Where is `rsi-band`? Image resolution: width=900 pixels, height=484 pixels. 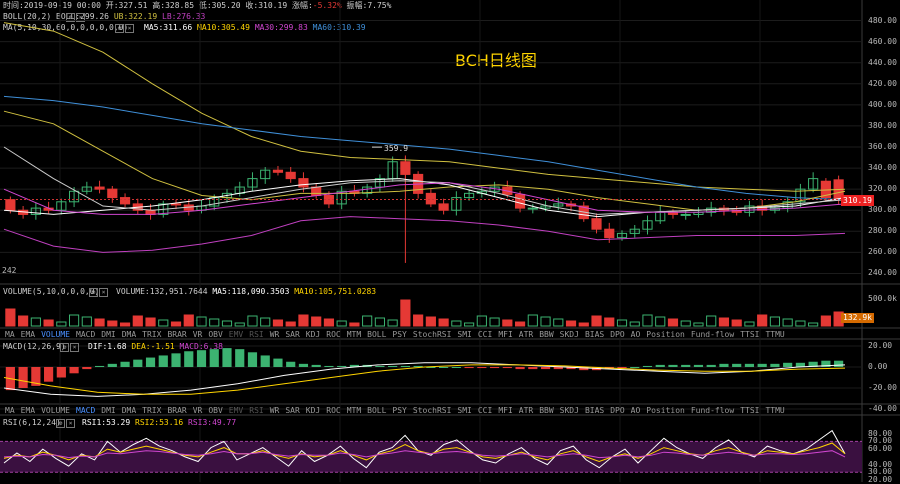
rsi-band is located at coordinates (431, 457).